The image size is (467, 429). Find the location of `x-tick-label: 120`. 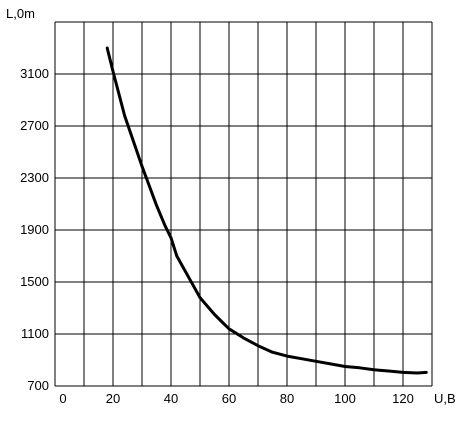

x-tick-label: 120 is located at coordinates (403, 398).